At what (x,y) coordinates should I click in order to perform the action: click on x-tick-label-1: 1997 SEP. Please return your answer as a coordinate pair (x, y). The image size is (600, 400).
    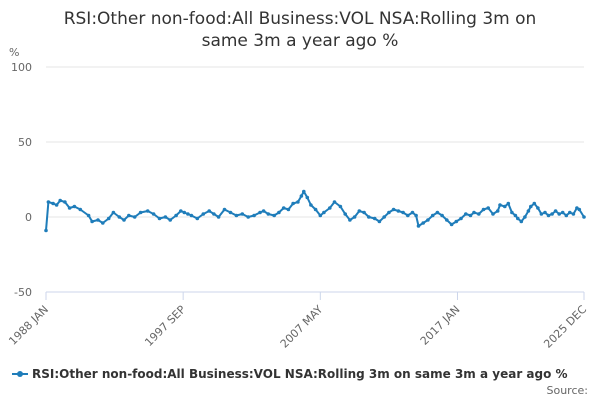
    Looking at the image, I should click on (165, 326).